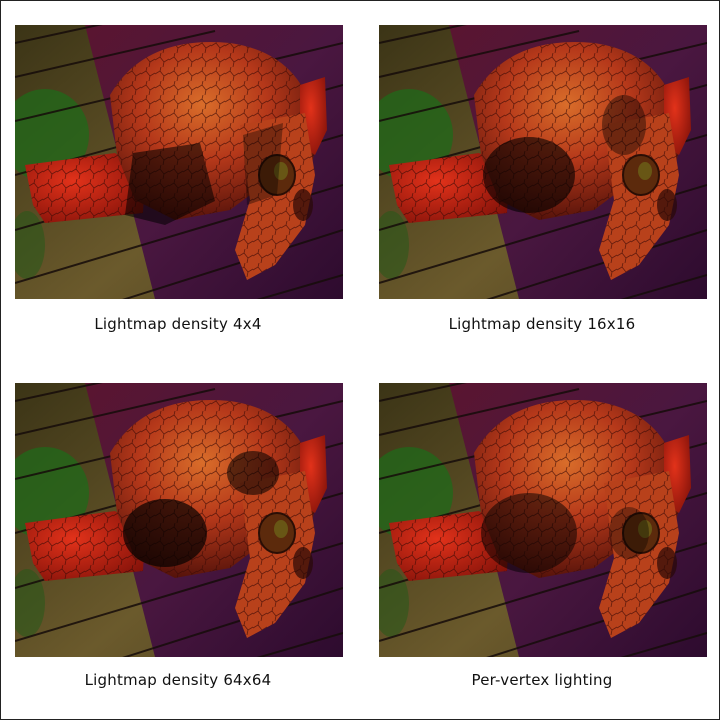 This screenshot has height=720, width=720. Describe the element at coordinates (178, 680) in the screenshot. I see `panel-caption: Lightmap density 64x64` at that location.